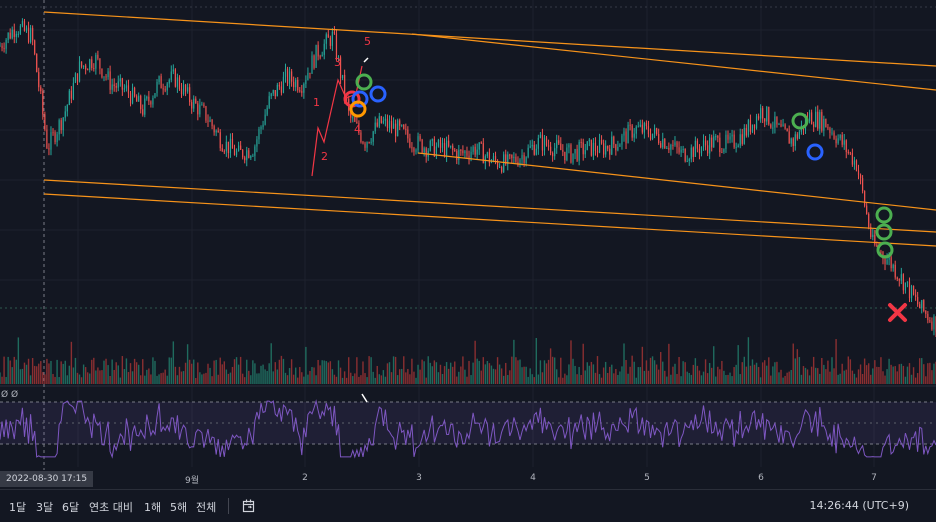 The height and width of the screenshot is (522, 936). What do you see at coordinates (249, 505) in the screenshot?
I see `goto-date-icon` at bounding box center [249, 505].